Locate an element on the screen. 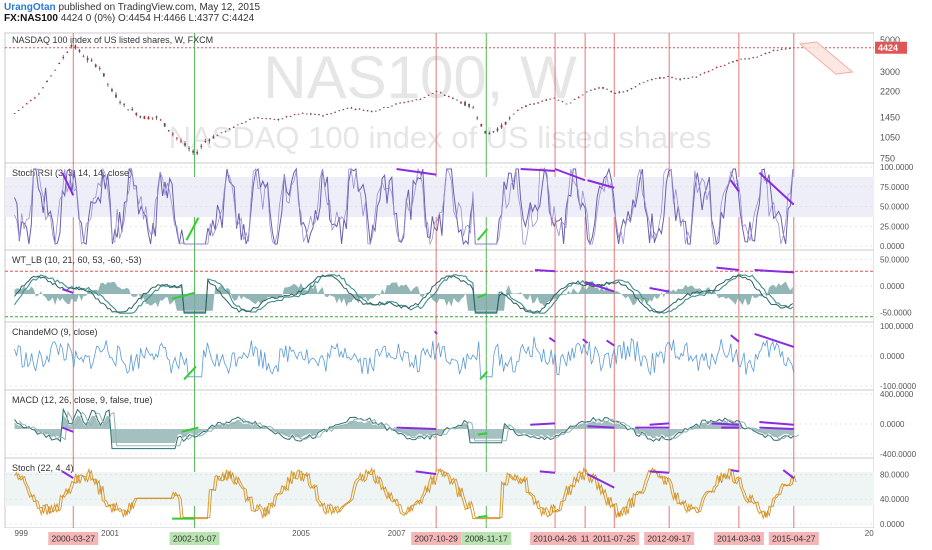 The image size is (932, 550). x-marker-label-8: 2014-03-03 is located at coordinates (739, 539).